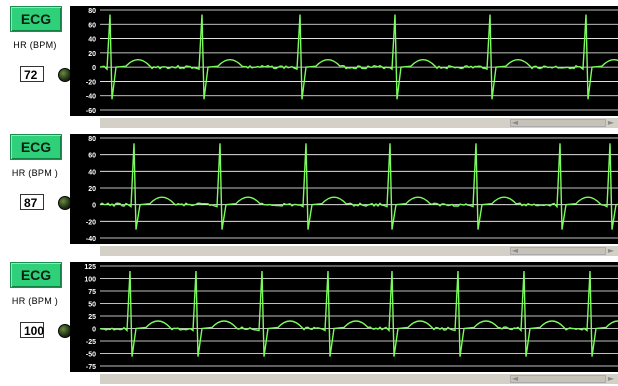  I want to click on y-axis-ticks: 125 100 75 50 25 0 -25 -50 -75, so click(90, 317).